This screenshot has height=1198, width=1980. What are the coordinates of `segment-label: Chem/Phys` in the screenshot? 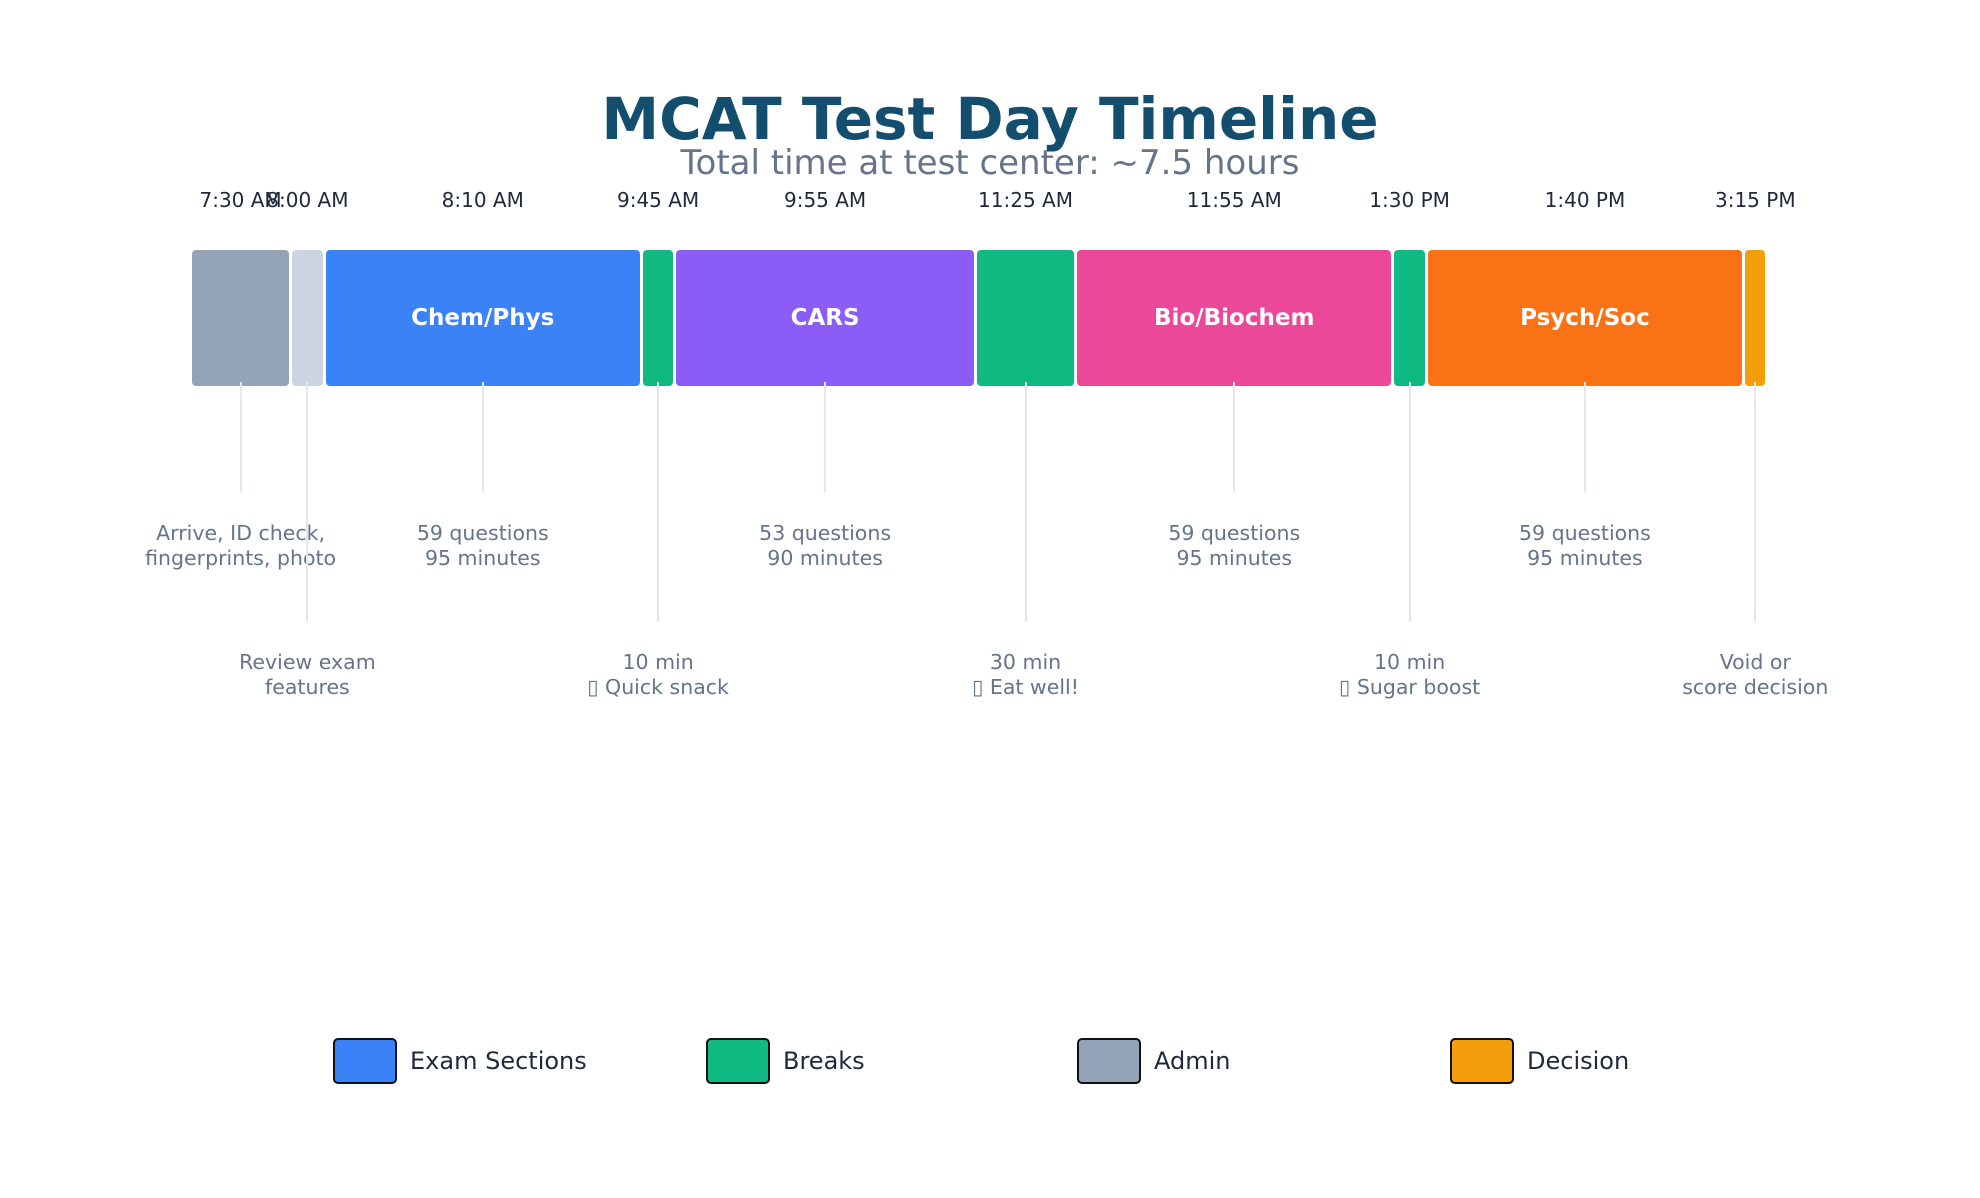 It's located at (483, 318).